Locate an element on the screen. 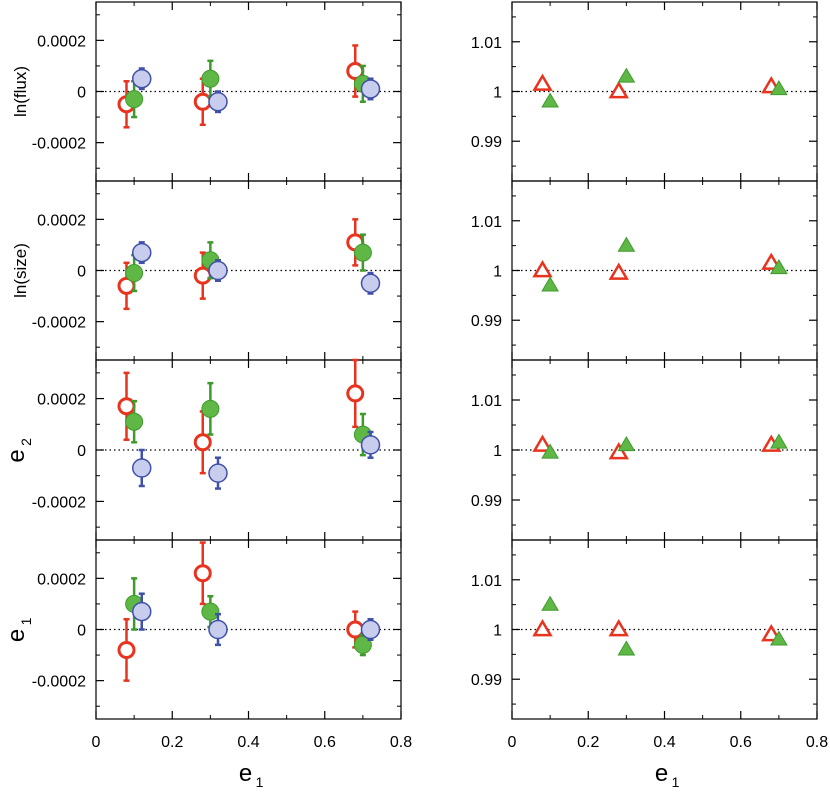 The width and height of the screenshot is (830, 802). panel-right-row-4: 0.99 1 1.01 is located at coordinates (644, 629).